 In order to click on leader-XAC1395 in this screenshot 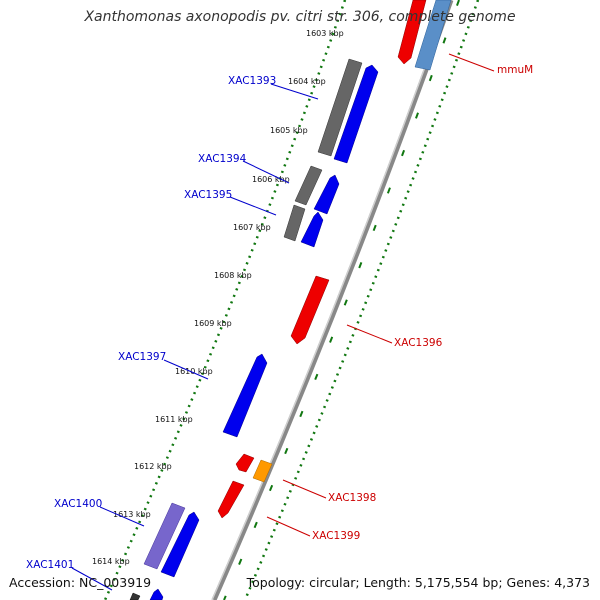, I will do `click(253, 206)`.